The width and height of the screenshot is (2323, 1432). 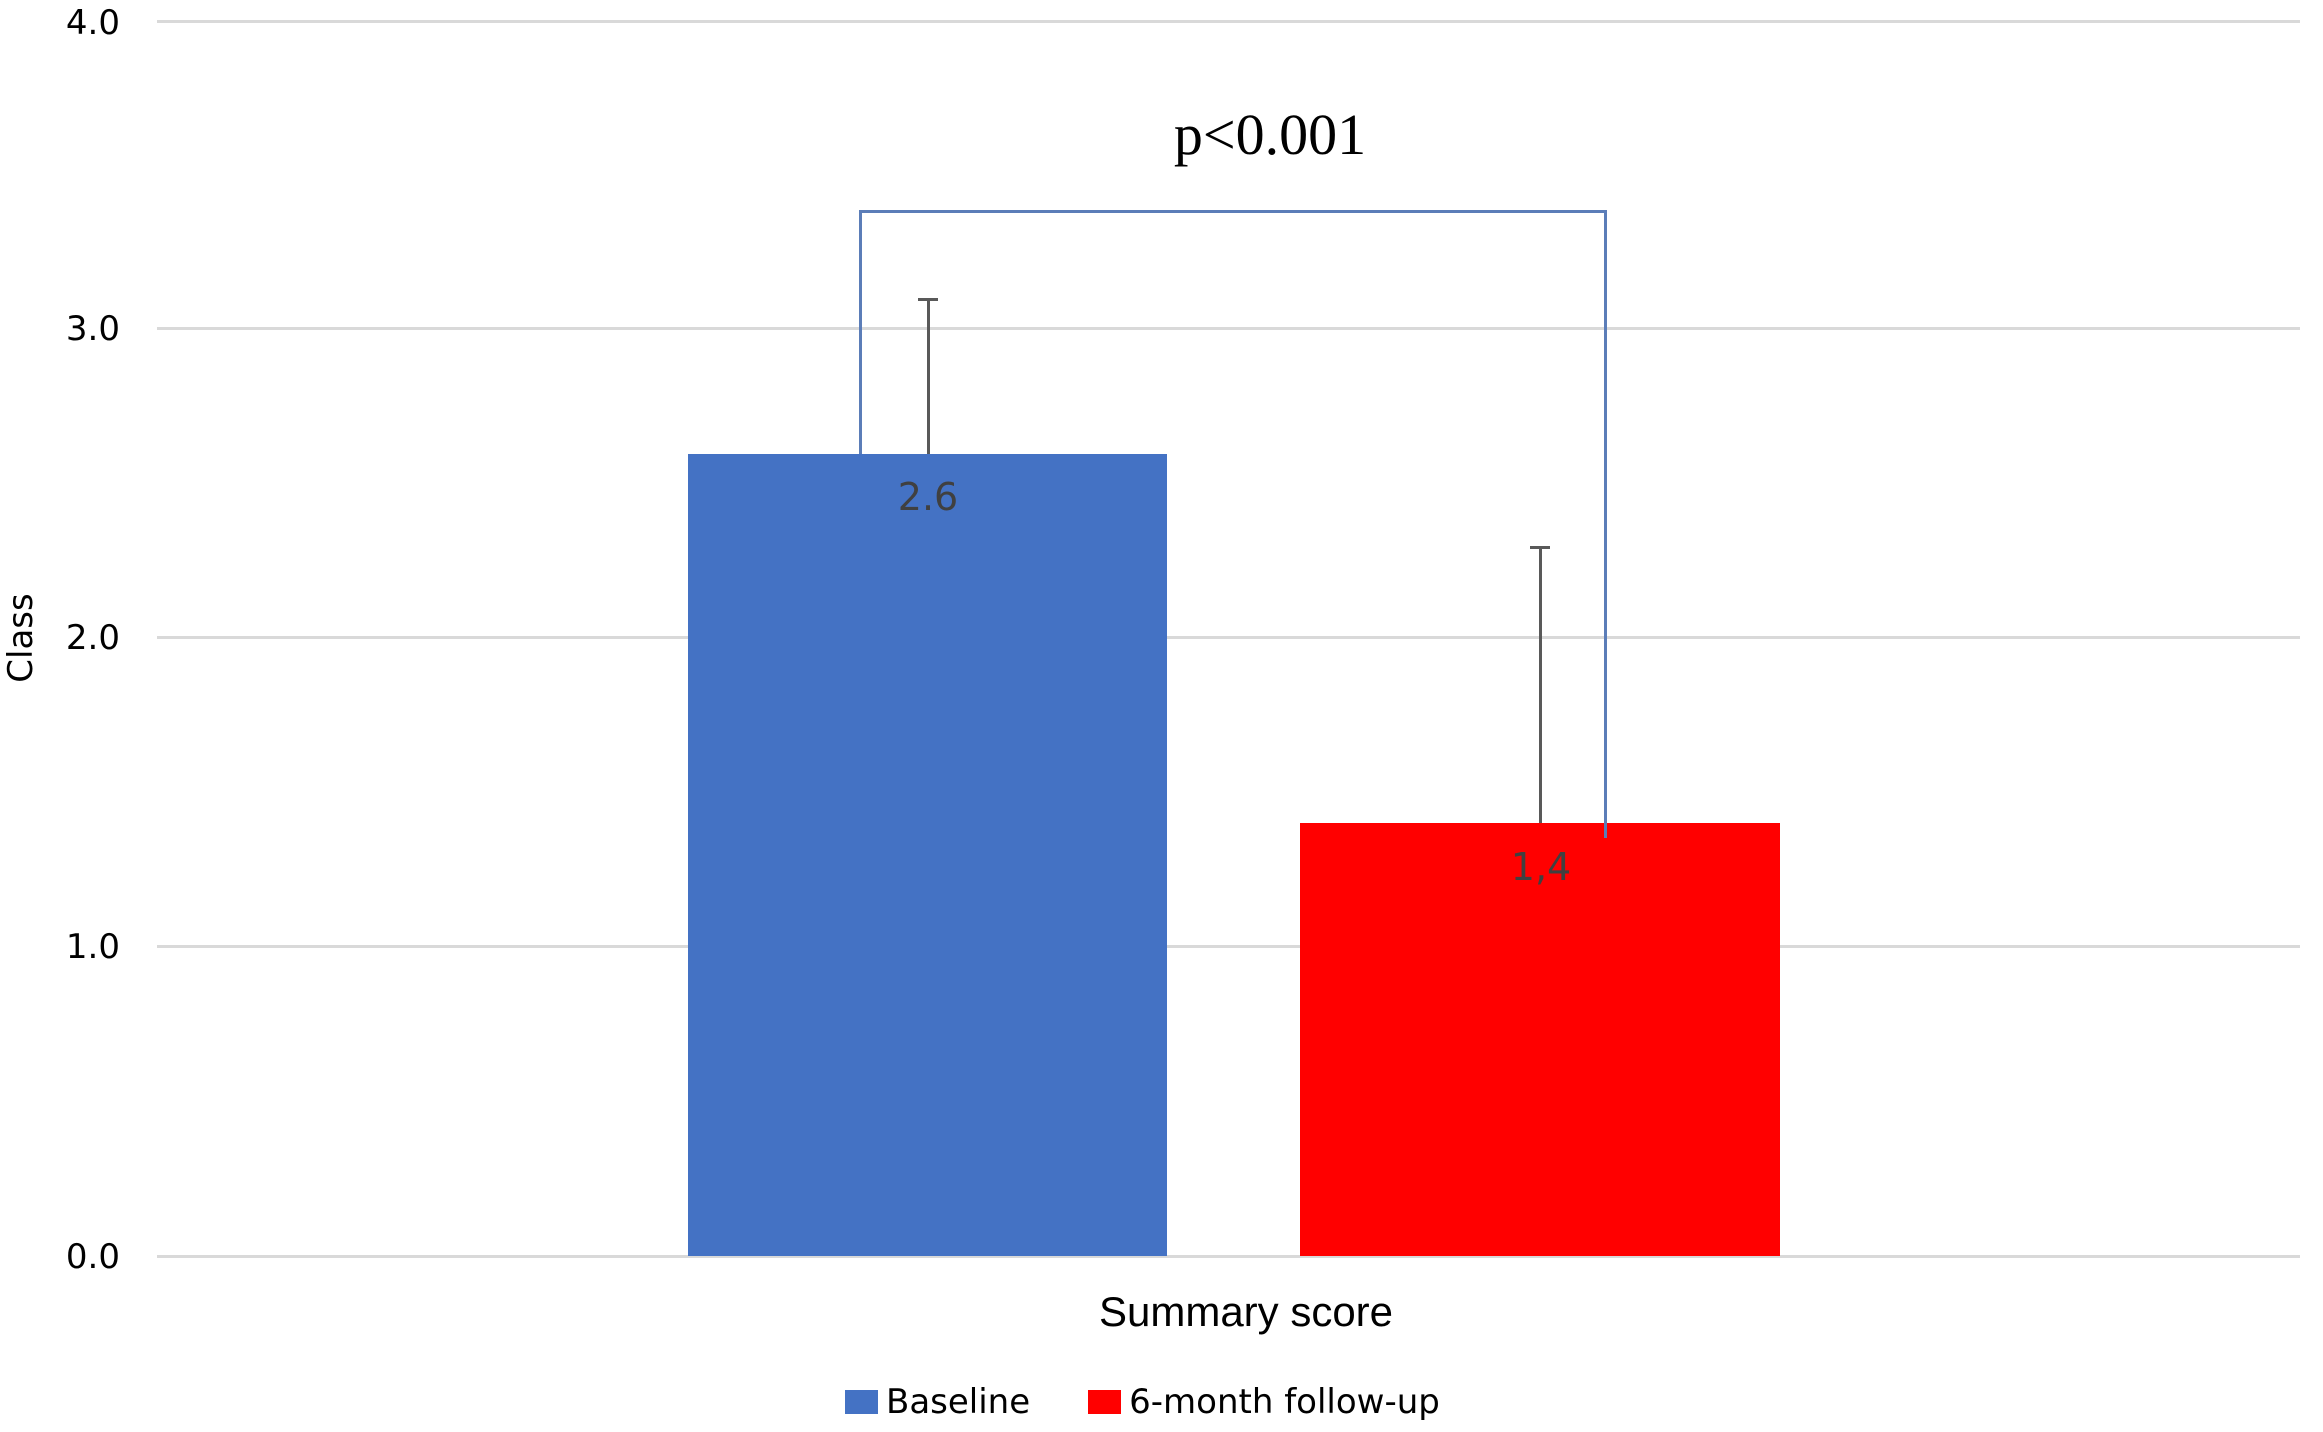 I want to click on y-tick-label: 3.0, so click(x=92, y=329).